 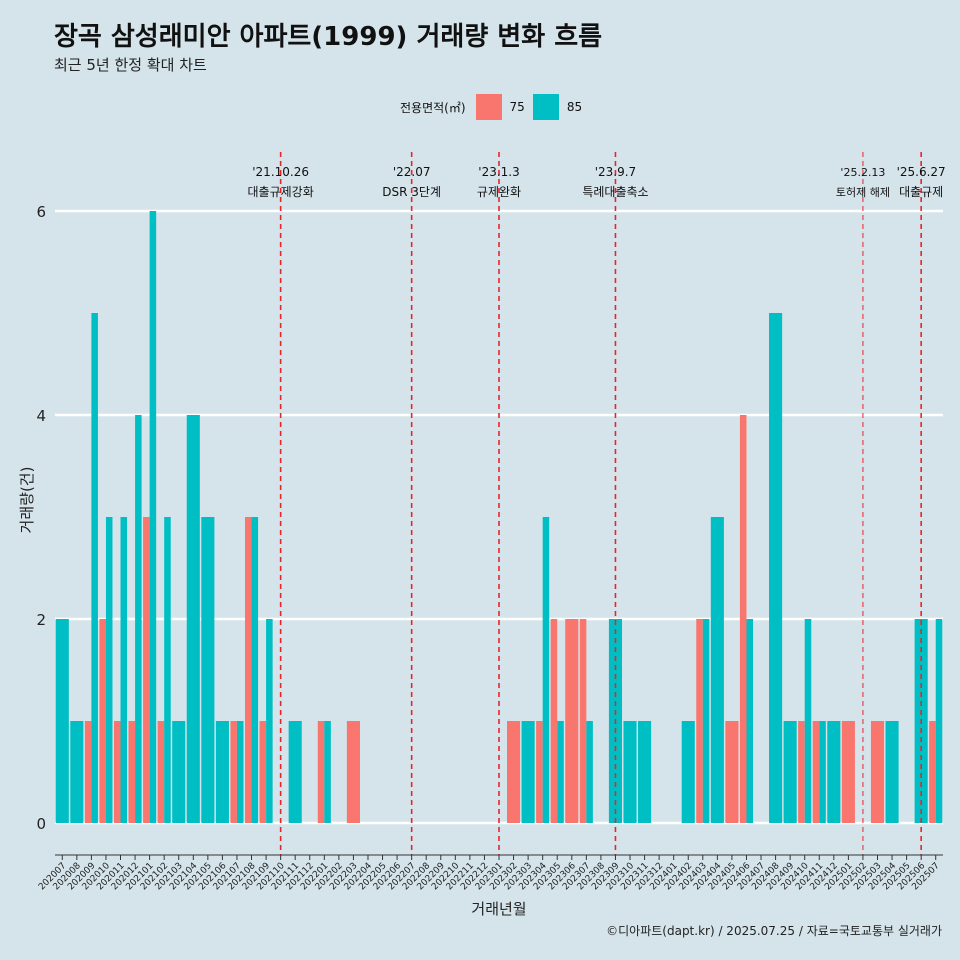 I want to click on event-label-1: DSR 3단계, so click(x=411, y=192).